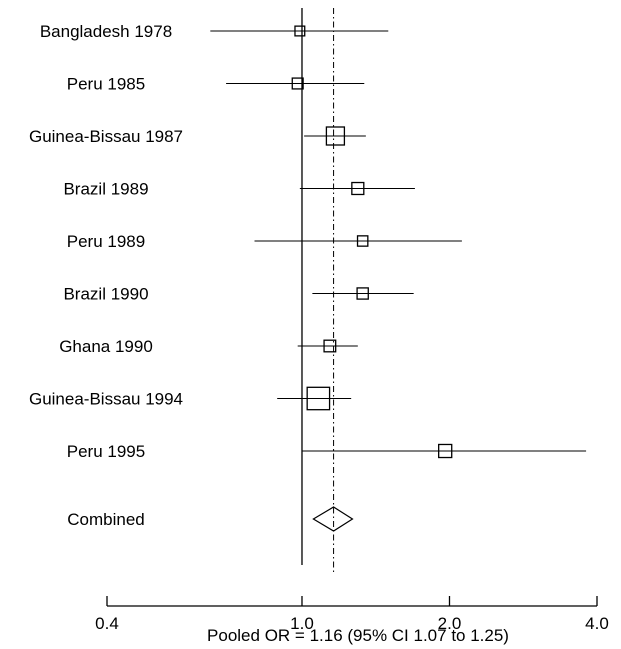 The height and width of the screenshot is (649, 621). Describe the element at coordinates (214, 31) in the screenshot. I see `study-row: Bangladesh 1978` at that location.